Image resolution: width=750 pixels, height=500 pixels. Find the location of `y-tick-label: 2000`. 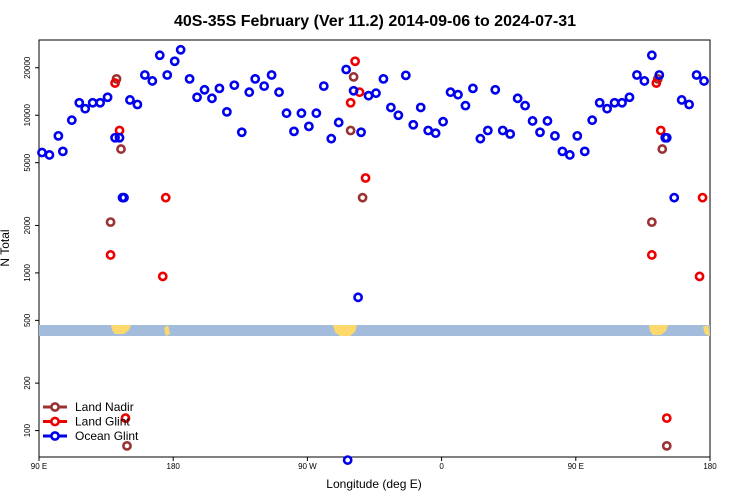

y-tick-label: 2000 is located at coordinates (27, 225).